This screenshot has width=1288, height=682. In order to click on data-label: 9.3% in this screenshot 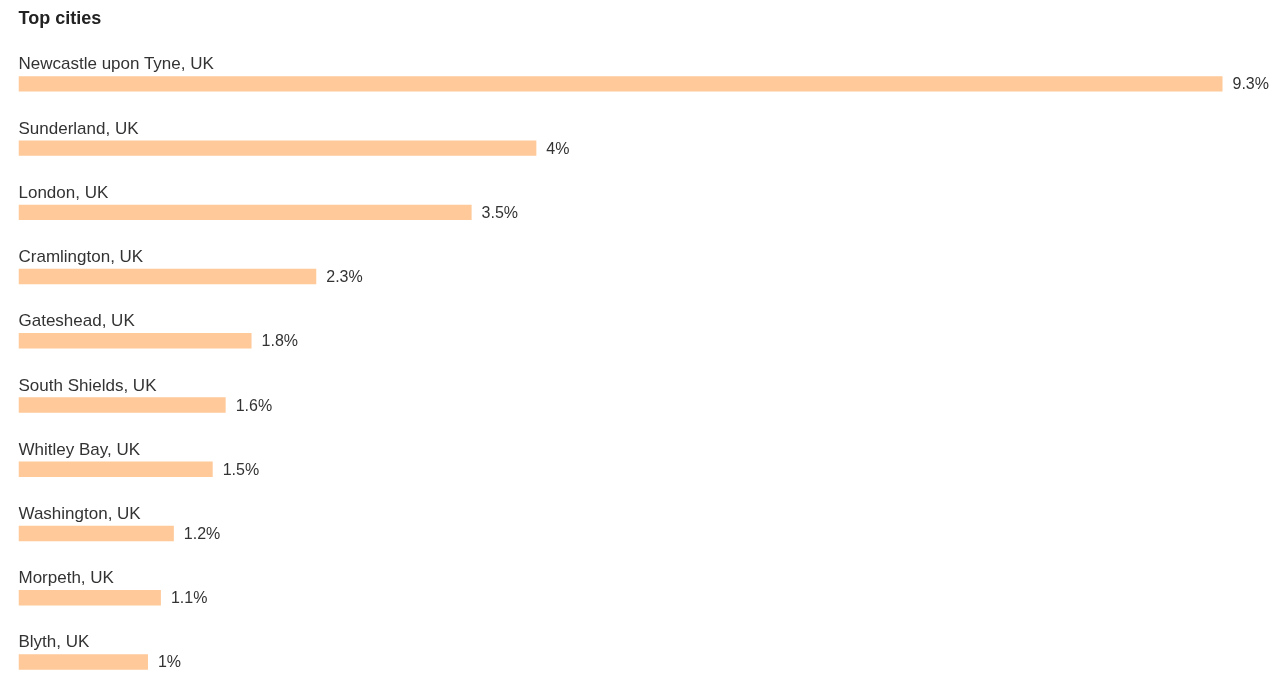, I will do `click(1250, 84)`.